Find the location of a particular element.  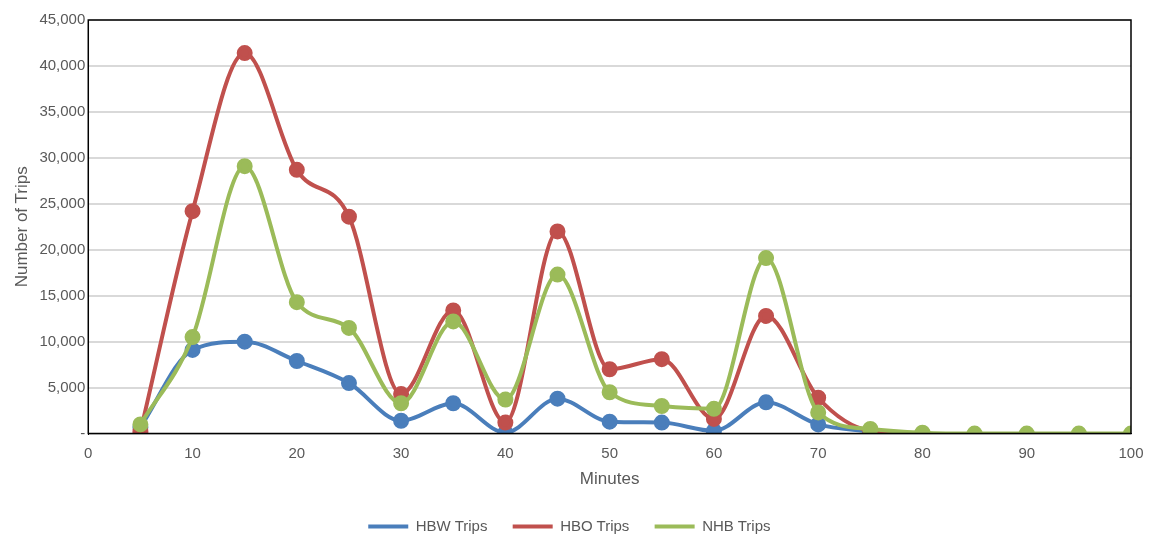

x-tick-label: 60 is located at coordinates (714, 452).